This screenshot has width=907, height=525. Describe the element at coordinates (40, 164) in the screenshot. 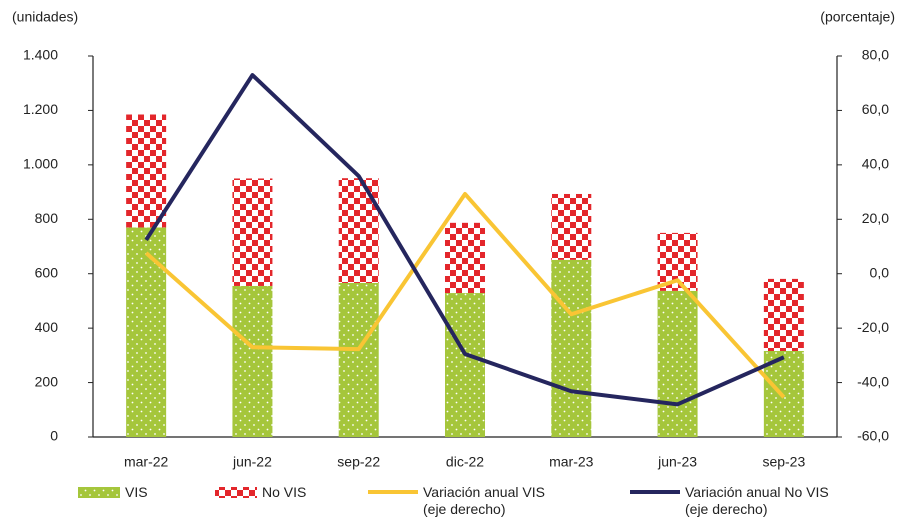

I see `y-tick-label: 1.000` at that location.